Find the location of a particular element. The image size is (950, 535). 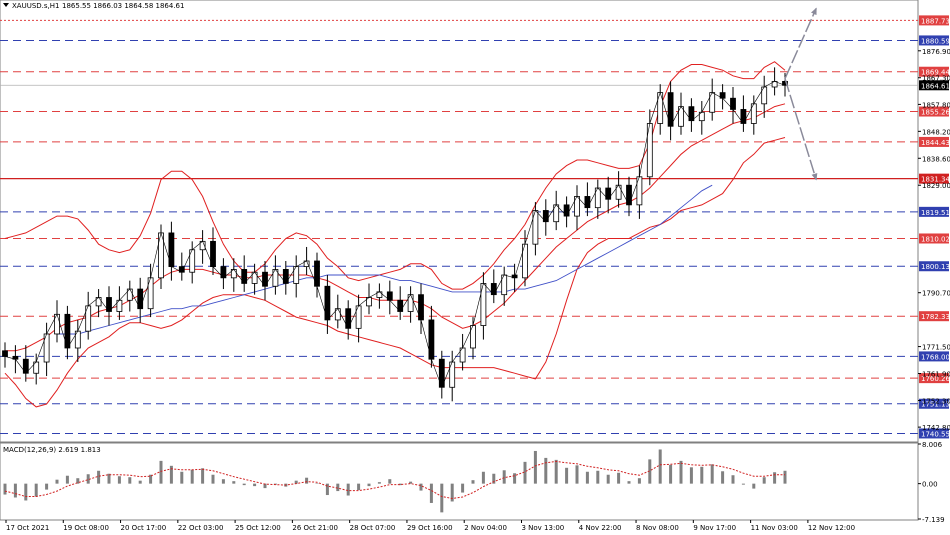

current-price-label: 1864.61 is located at coordinates (935, 86).